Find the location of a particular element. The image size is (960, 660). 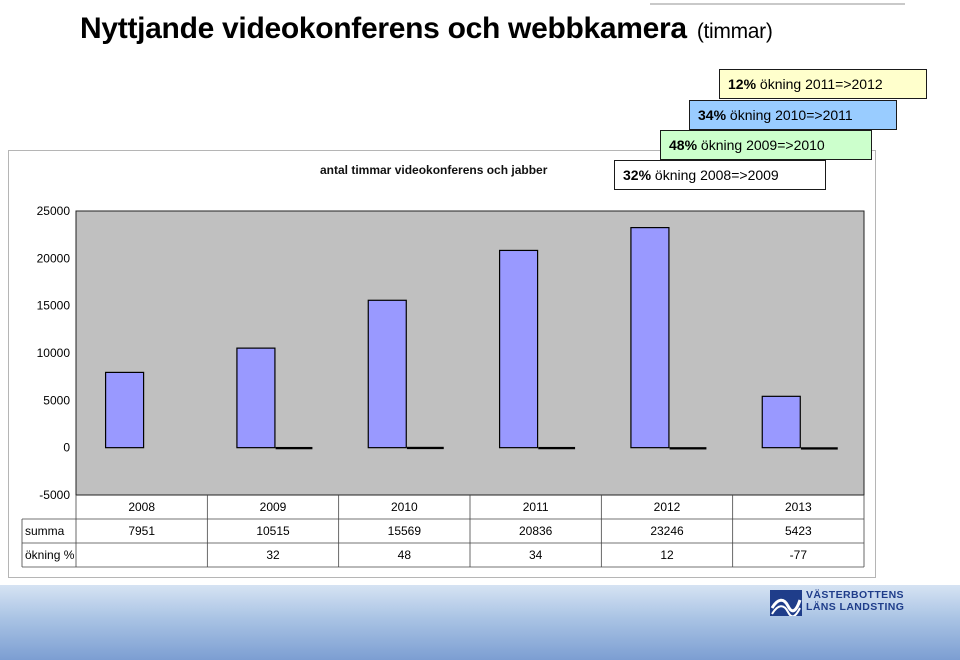

logo-line-2: LÄNS LANDSTING is located at coordinates (855, 607).